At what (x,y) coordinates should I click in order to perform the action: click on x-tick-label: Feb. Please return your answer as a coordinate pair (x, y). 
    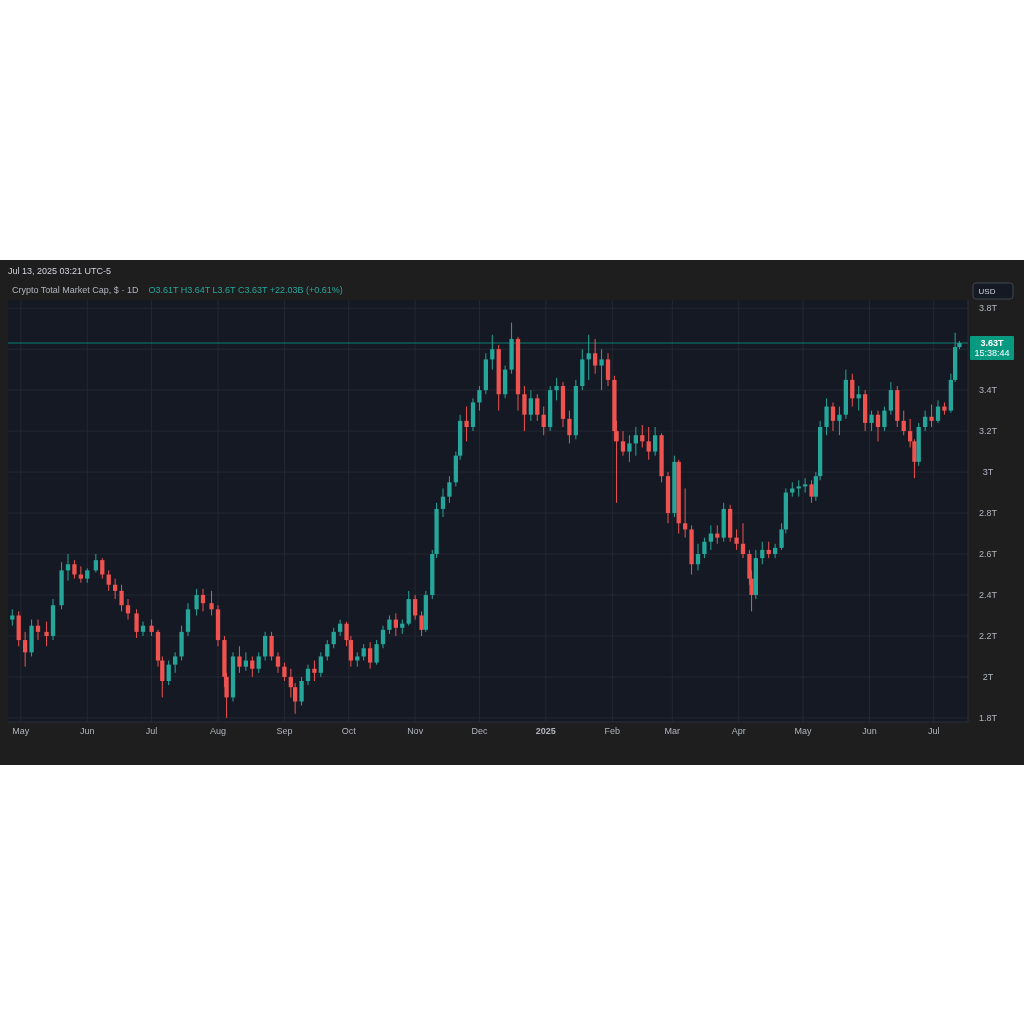
    Looking at the image, I should click on (612, 731).